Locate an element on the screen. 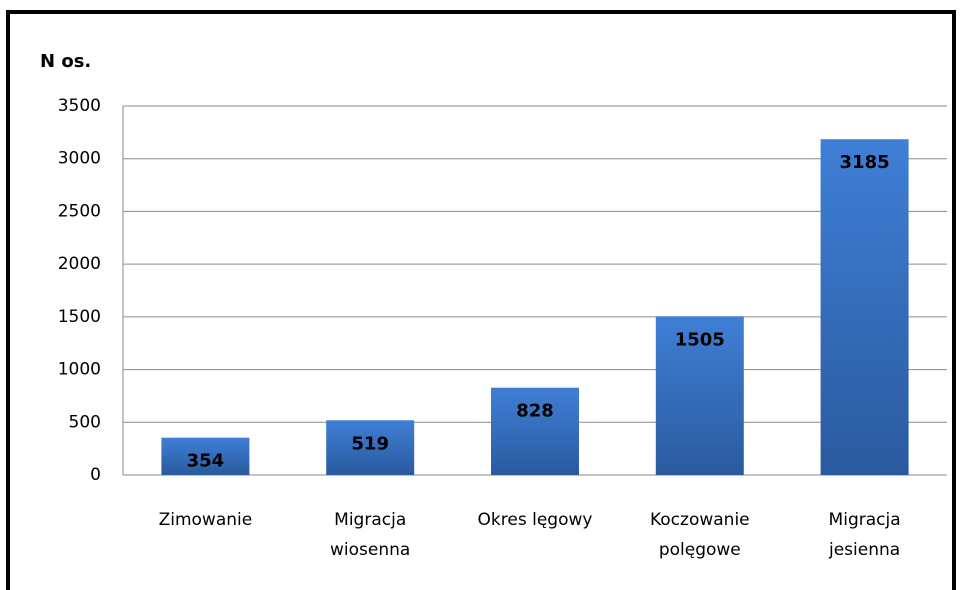 Image resolution: width=962 pixels, height=590 pixels. x-tick-label: Zimowanie is located at coordinates (206, 520).